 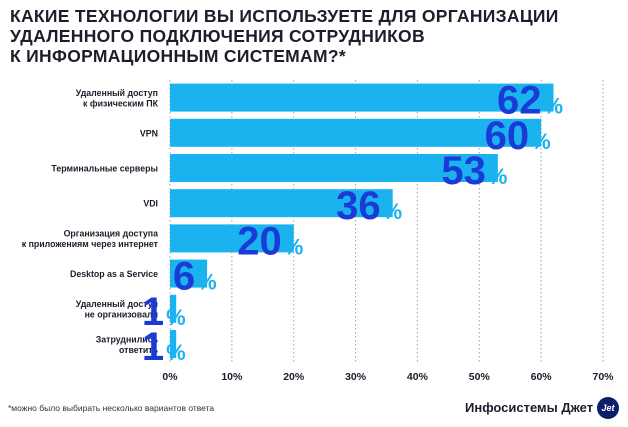 What do you see at coordinates (178, 56) in the screenshot?
I see `title-line-3: К ИНФОРМАЦИОННЫМ СИСТЕМАМ?*` at bounding box center [178, 56].